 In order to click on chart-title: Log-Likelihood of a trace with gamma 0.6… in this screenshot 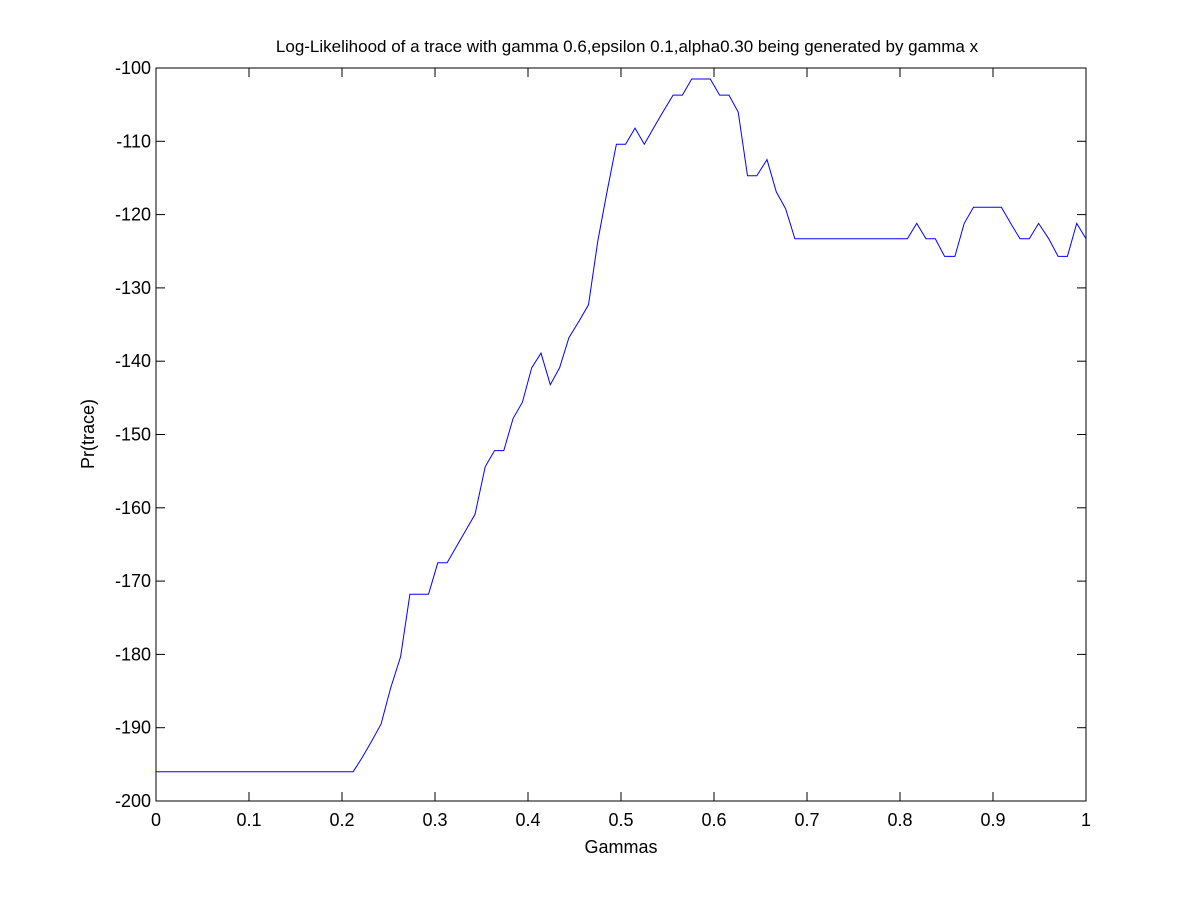, I will do `click(627, 46)`.